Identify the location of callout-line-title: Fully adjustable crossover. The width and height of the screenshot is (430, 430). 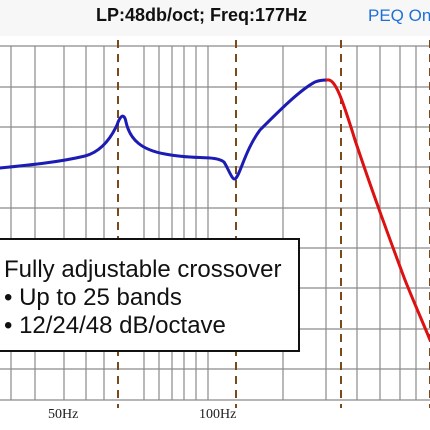
(143, 269).